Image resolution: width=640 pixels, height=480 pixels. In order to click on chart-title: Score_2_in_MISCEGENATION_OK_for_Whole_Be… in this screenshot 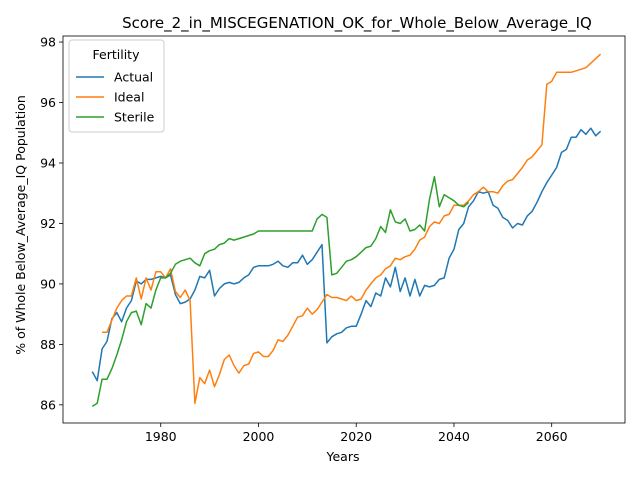, I will do `click(357, 23)`.